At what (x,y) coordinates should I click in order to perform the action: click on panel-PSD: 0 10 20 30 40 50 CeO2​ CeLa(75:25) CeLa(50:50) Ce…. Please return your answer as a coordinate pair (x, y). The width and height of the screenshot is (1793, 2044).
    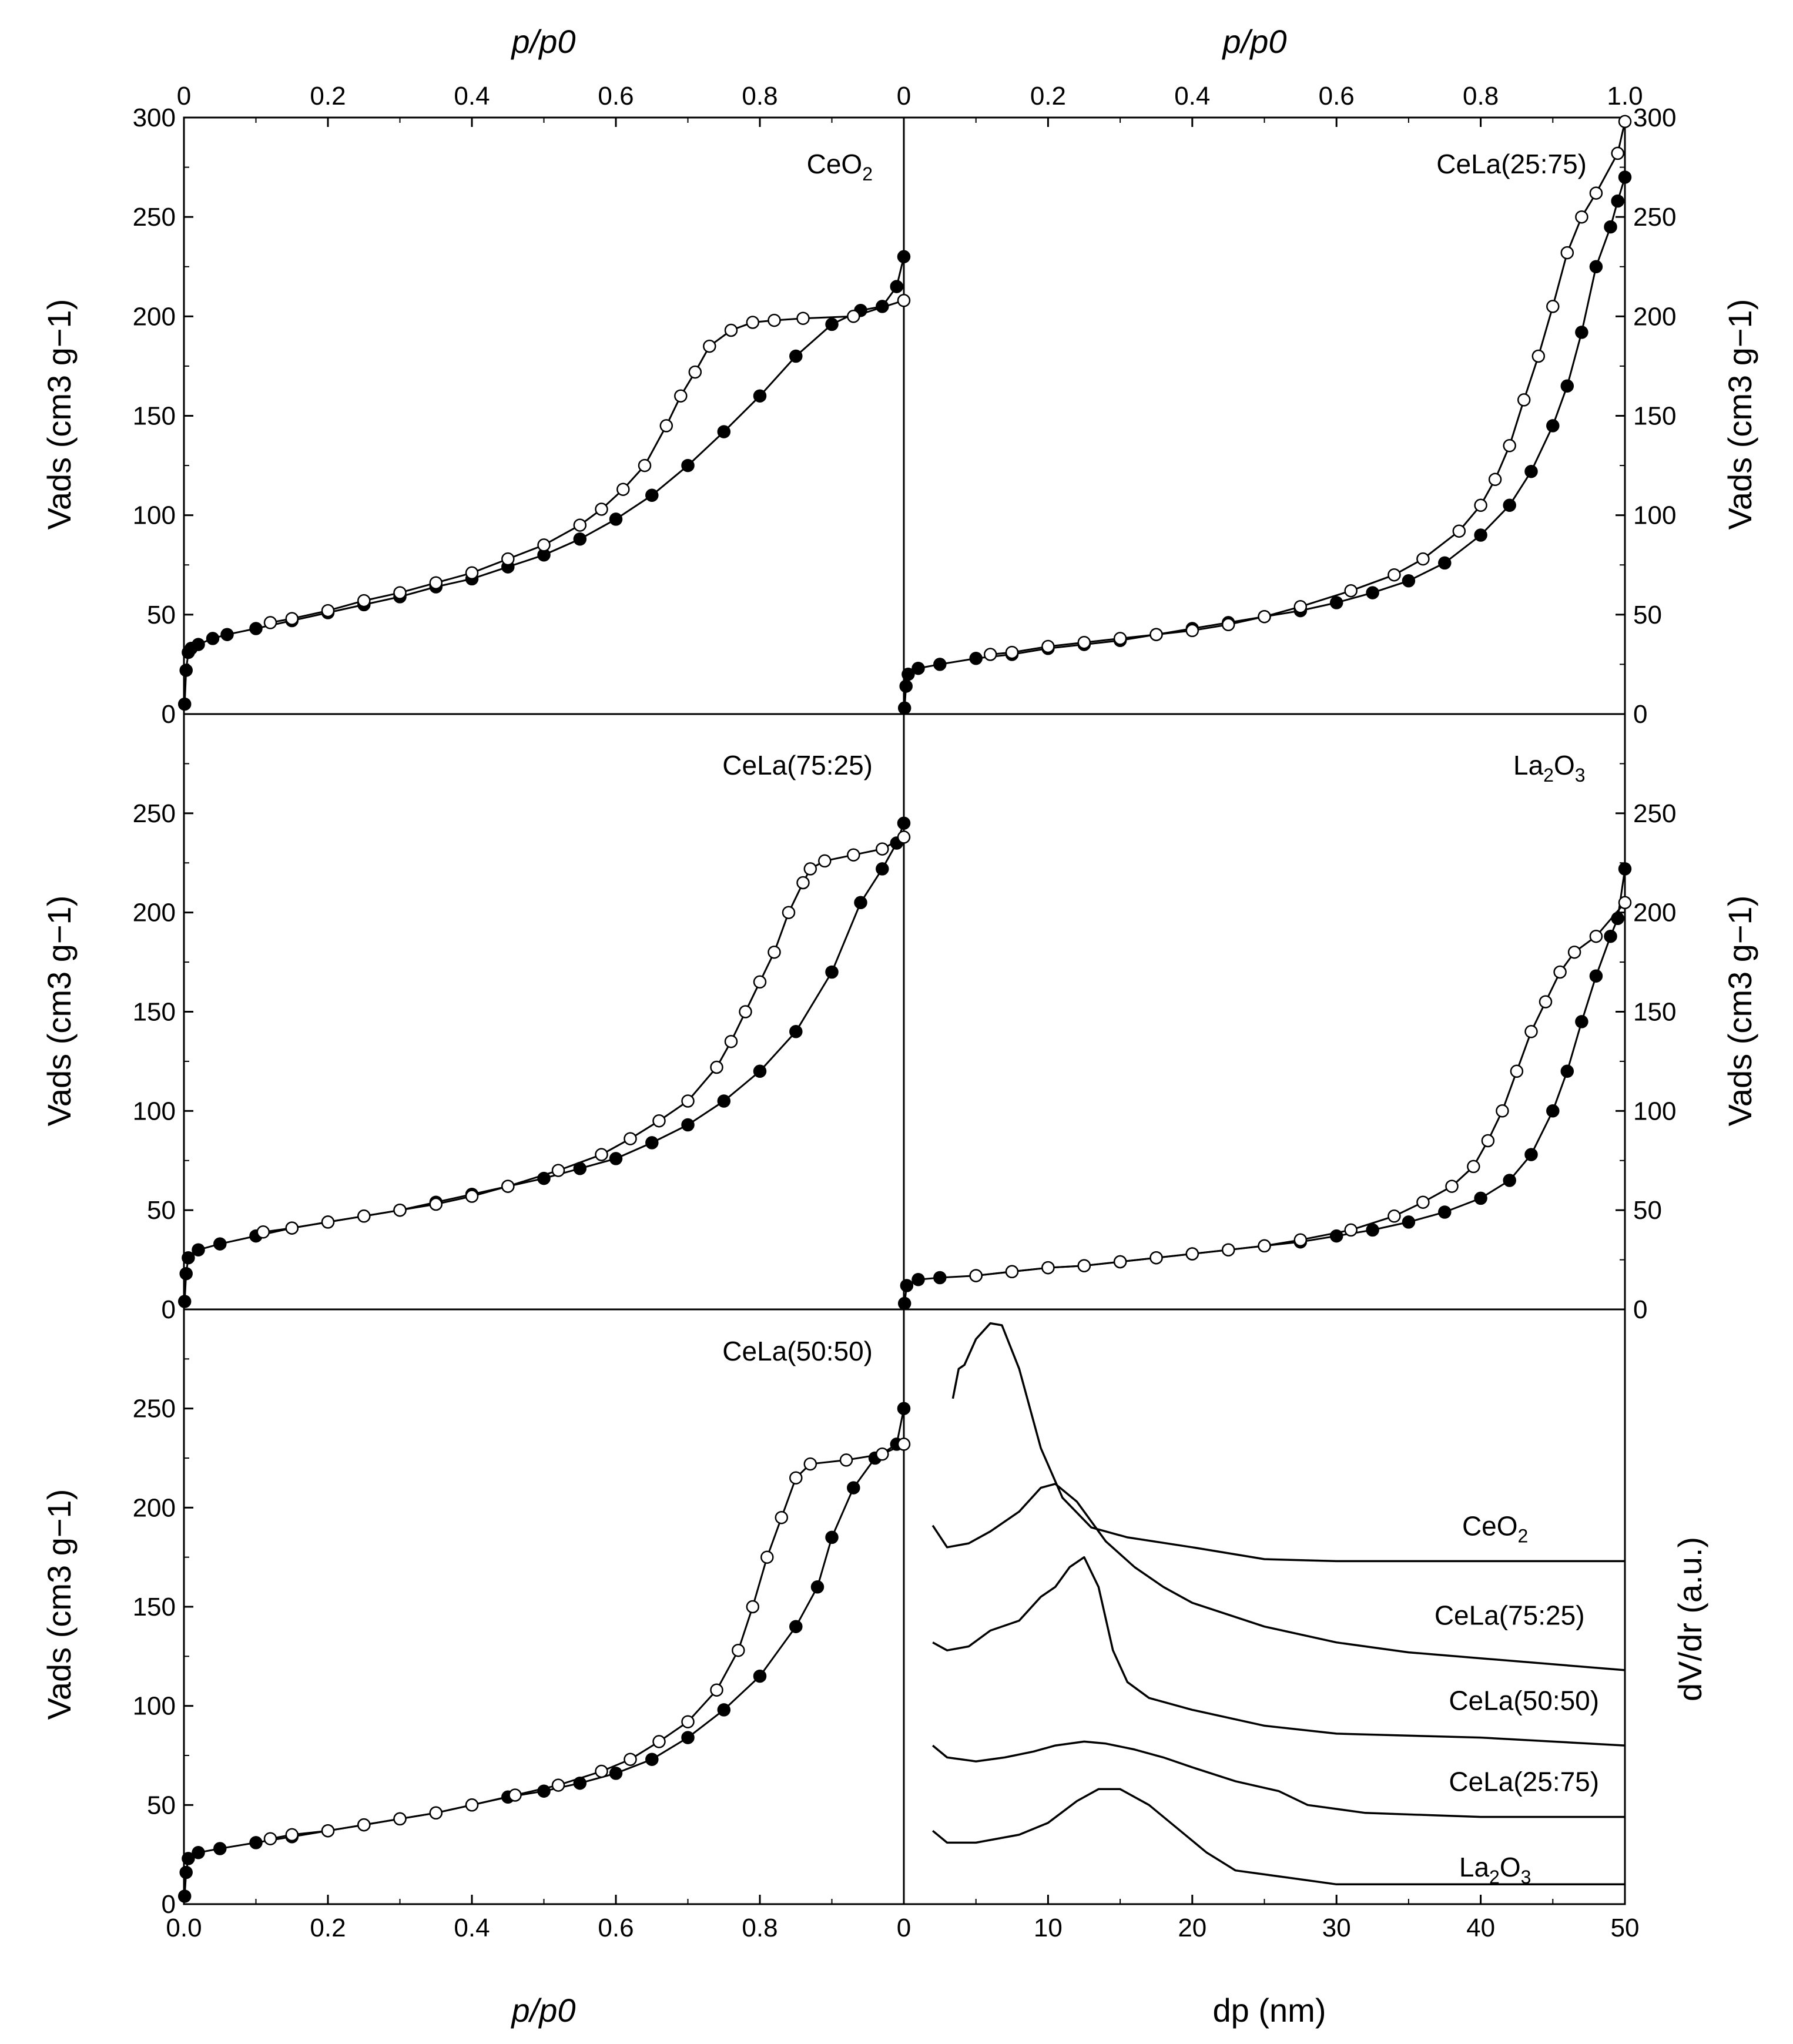
    Looking at the image, I should click on (1268, 1632).